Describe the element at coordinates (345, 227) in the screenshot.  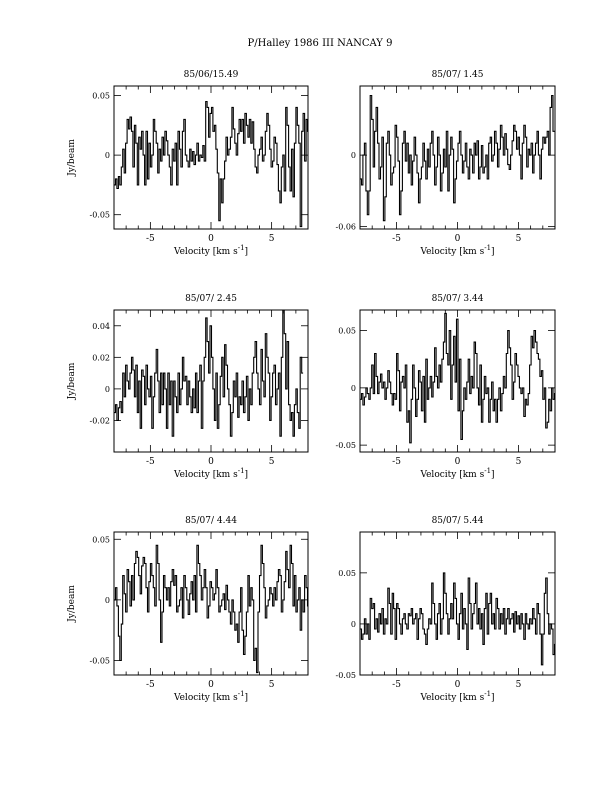
I see `y-tick-label: -0.06` at that location.